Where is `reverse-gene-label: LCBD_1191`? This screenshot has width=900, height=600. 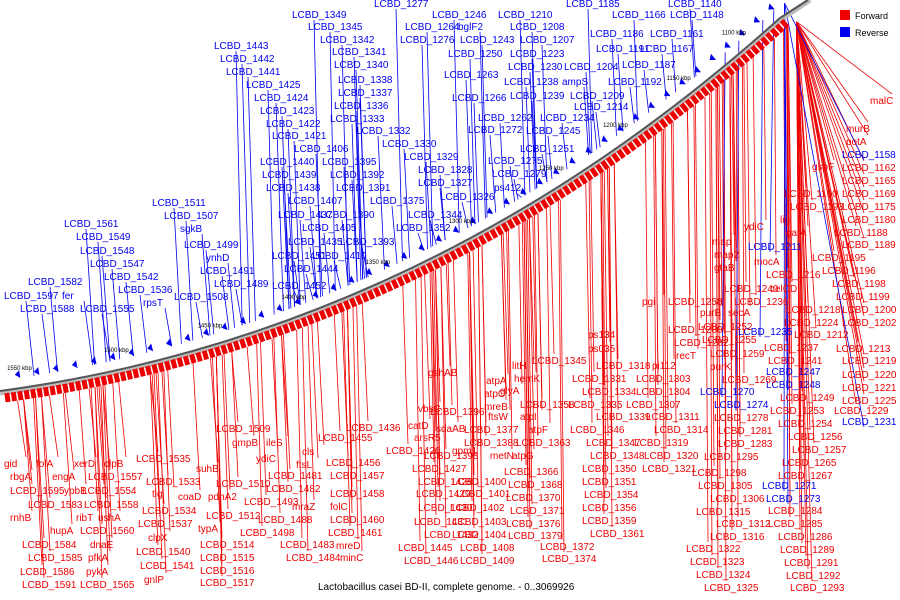
reverse-gene-label: LCBD_1191 is located at coordinates (623, 49).